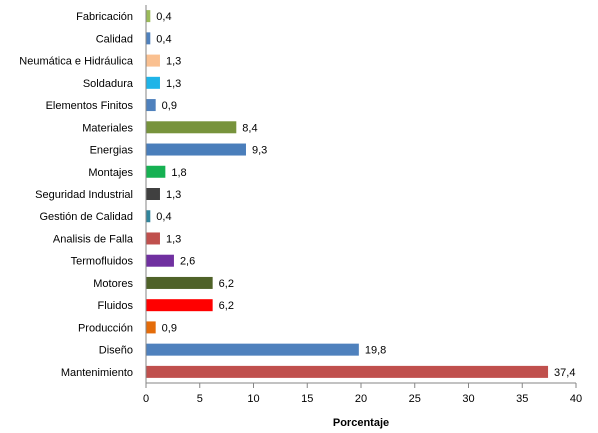 This screenshot has height=433, width=598. Describe the element at coordinates (178, 173) in the screenshot. I see `value-label: 1,8` at that location.